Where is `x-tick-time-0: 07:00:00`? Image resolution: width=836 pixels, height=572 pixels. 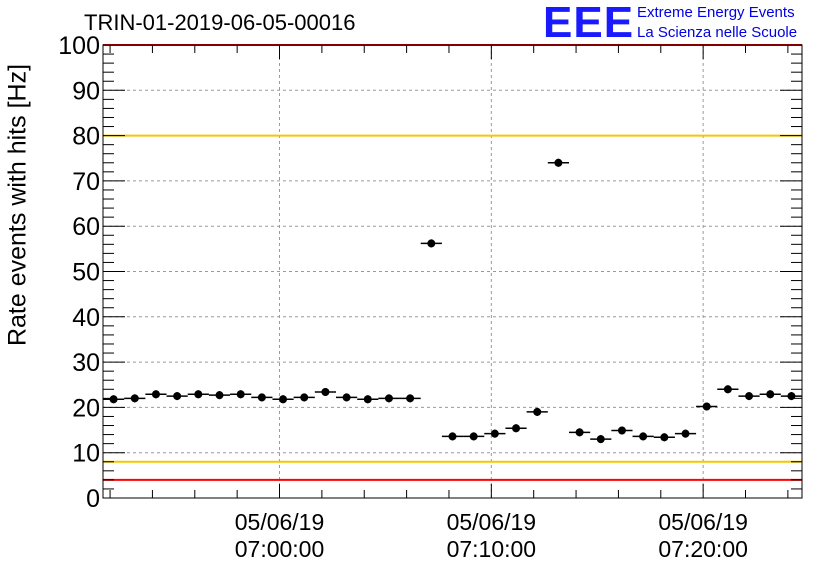 x-tick-time-0: 07:00:00 is located at coordinates (280, 549).